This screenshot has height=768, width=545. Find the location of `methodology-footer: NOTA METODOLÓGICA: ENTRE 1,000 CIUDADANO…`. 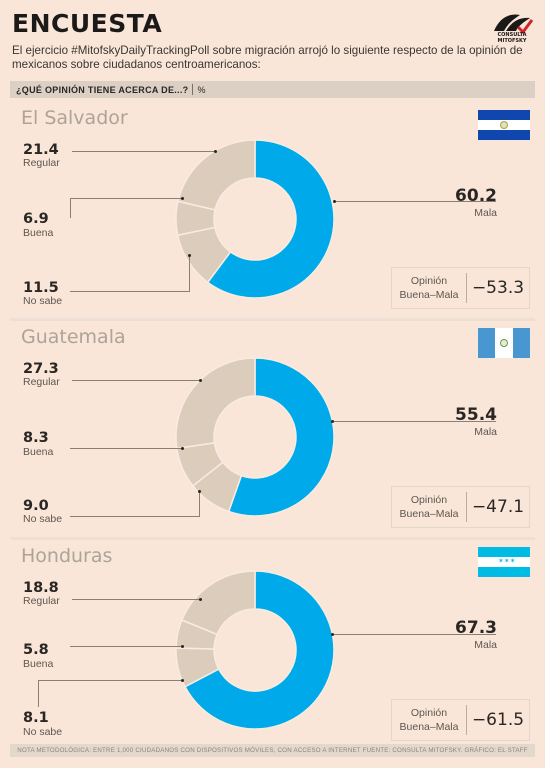

methodology-footer: NOTA METODOLÓGICA: ENTRE 1,000 CIUDADANO… is located at coordinates (272, 750).